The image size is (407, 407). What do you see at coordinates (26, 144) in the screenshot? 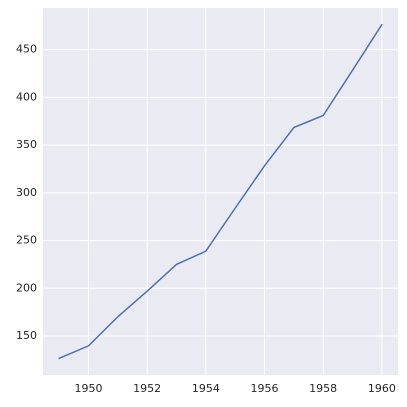
I see `y-tick-label: 350` at bounding box center [26, 144].